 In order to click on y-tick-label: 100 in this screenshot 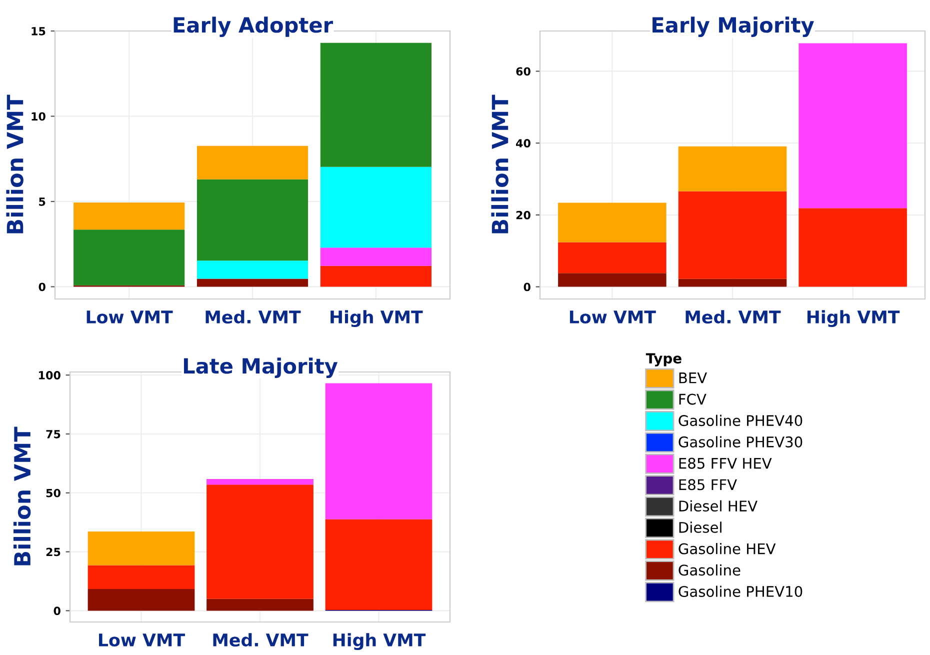, I will do `click(49, 375)`.